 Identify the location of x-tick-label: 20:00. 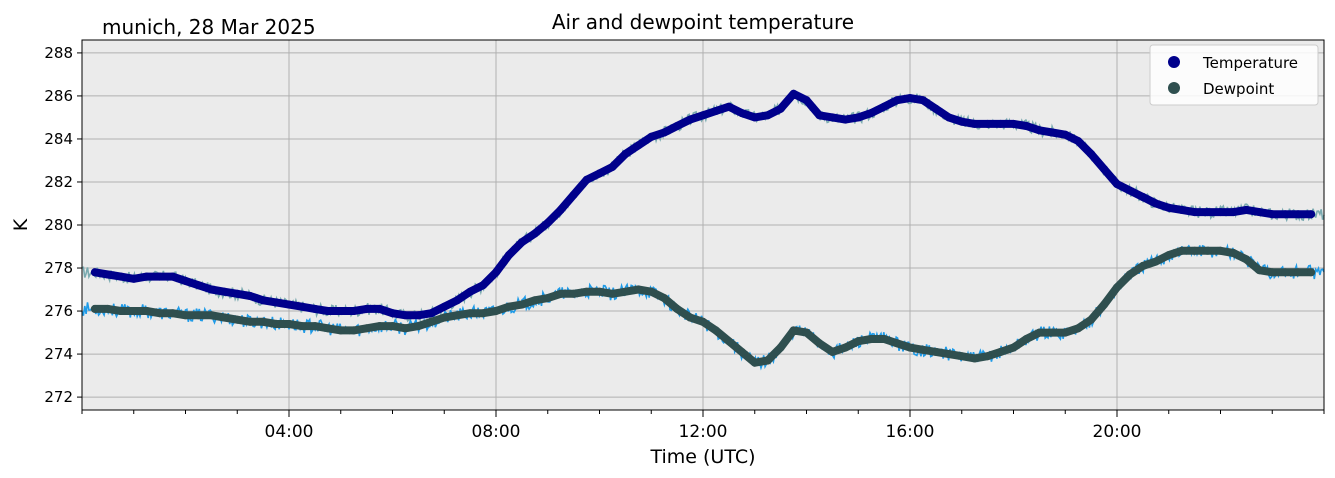
(1117, 432).